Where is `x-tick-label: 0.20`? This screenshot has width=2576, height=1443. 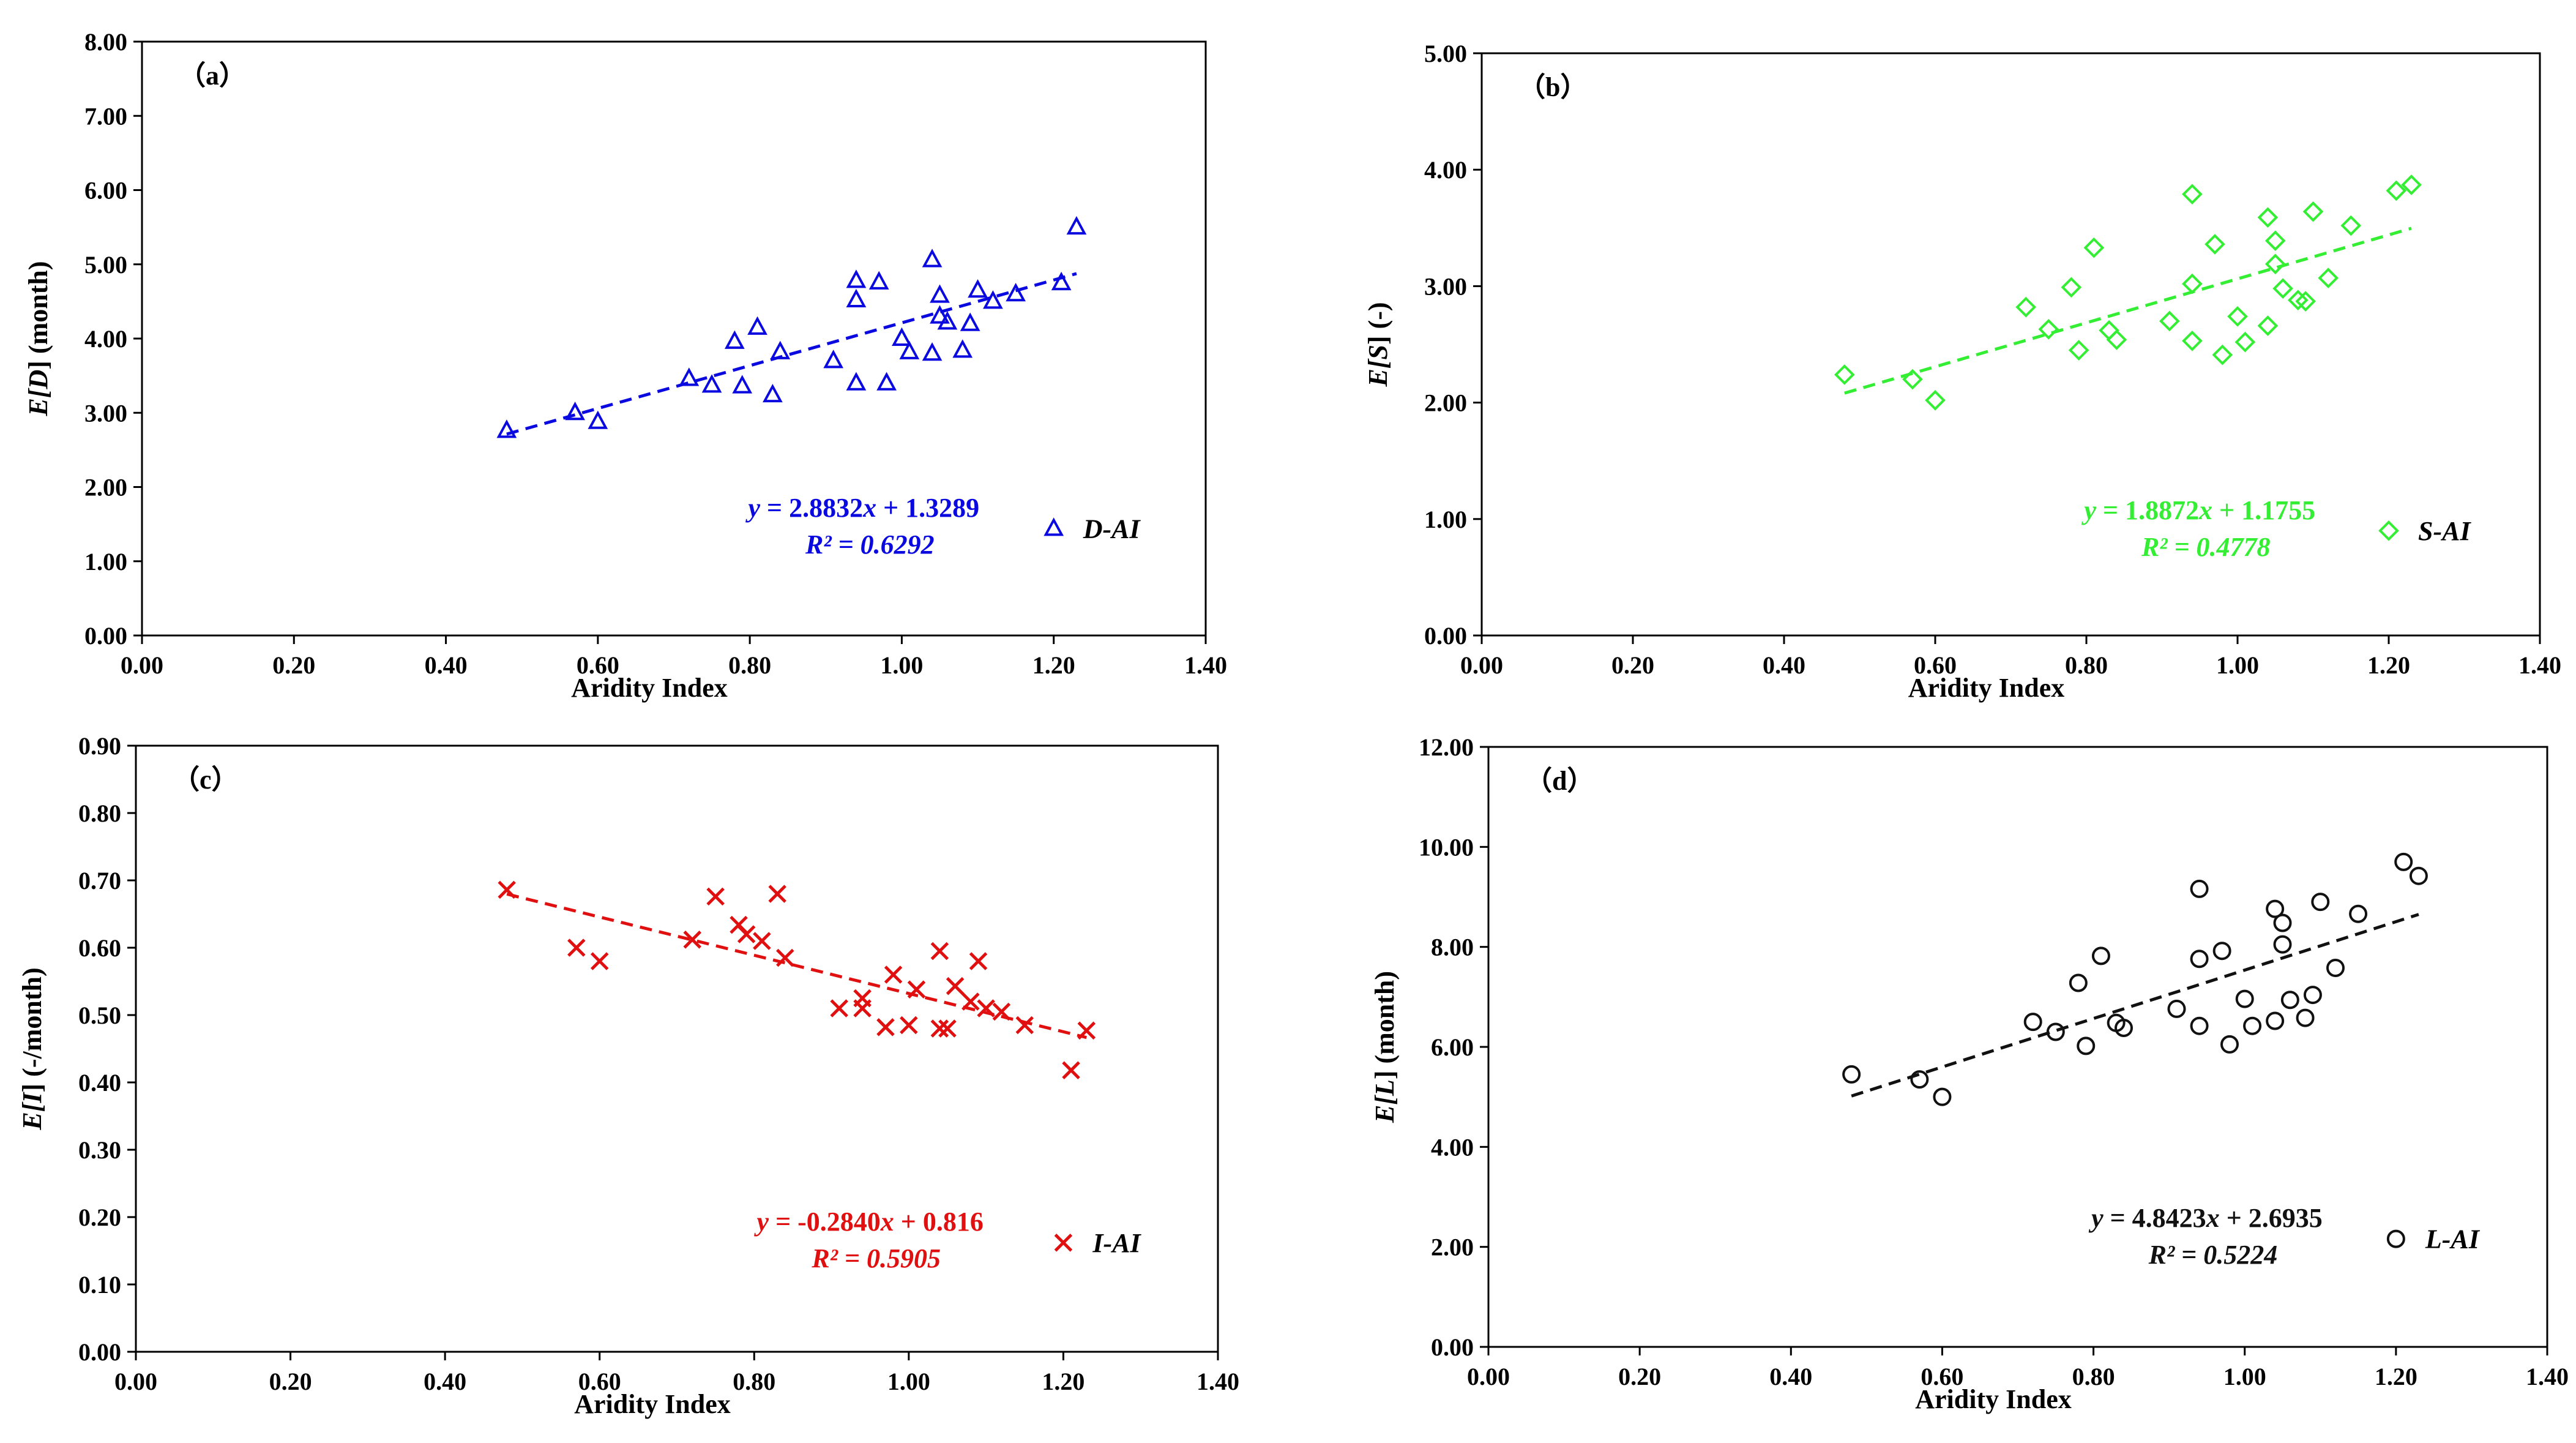
x-tick-label: 0.20 is located at coordinates (293, 665).